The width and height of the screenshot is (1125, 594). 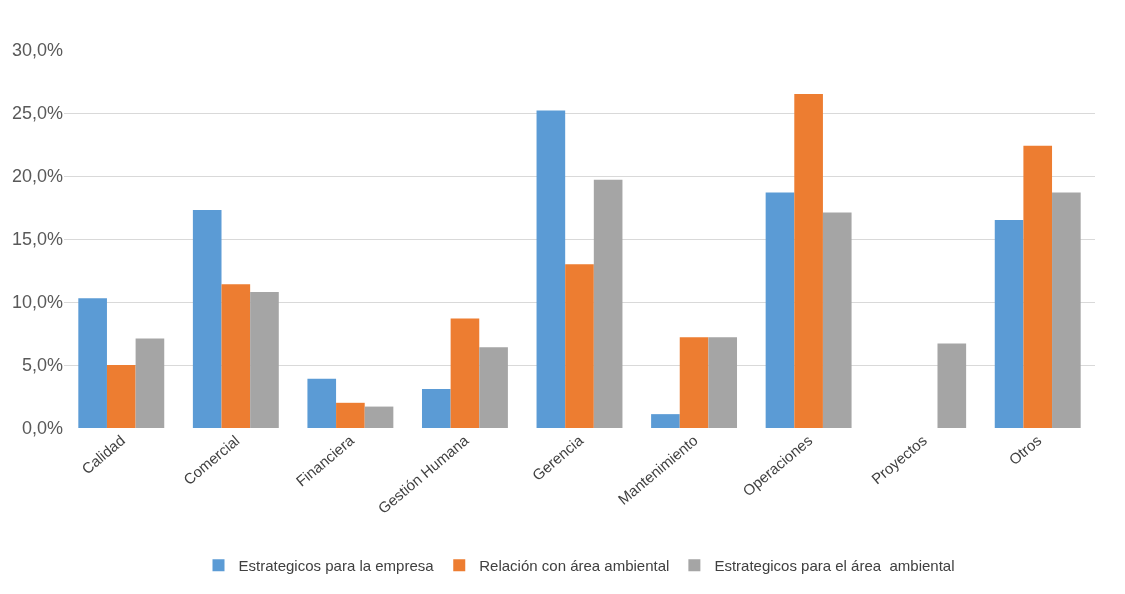 What do you see at coordinates (42, 365) in the screenshot?
I see `y-tick-label: 5,0%` at bounding box center [42, 365].